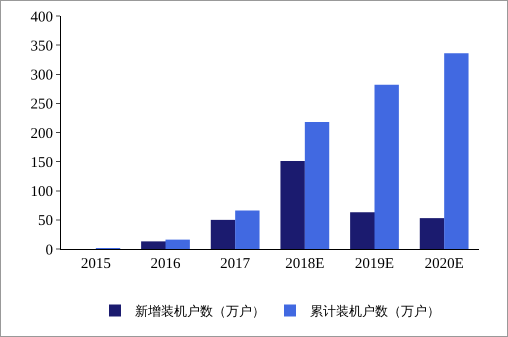 This screenshot has height=337, width=508. Describe the element at coordinates (41, 17) in the screenshot. I see `y-tick-label: 400` at that location.